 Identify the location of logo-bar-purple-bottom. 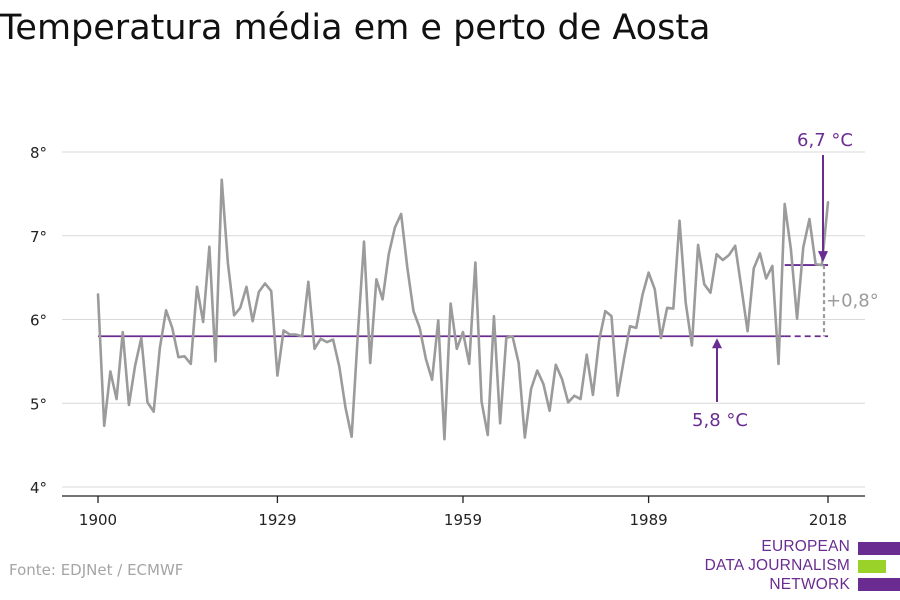
(879, 584).